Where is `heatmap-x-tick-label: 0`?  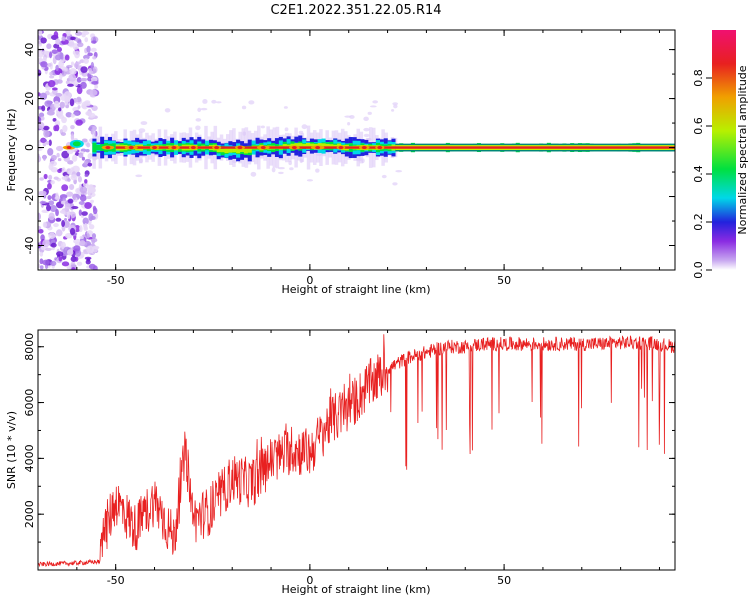 heatmap-x-tick-label: 0 is located at coordinates (309, 280).